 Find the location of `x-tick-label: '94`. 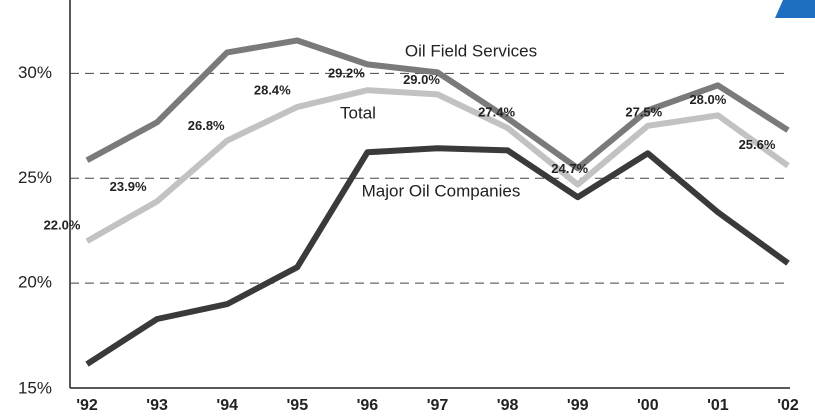

x-tick-label: '94 is located at coordinates (227, 405).